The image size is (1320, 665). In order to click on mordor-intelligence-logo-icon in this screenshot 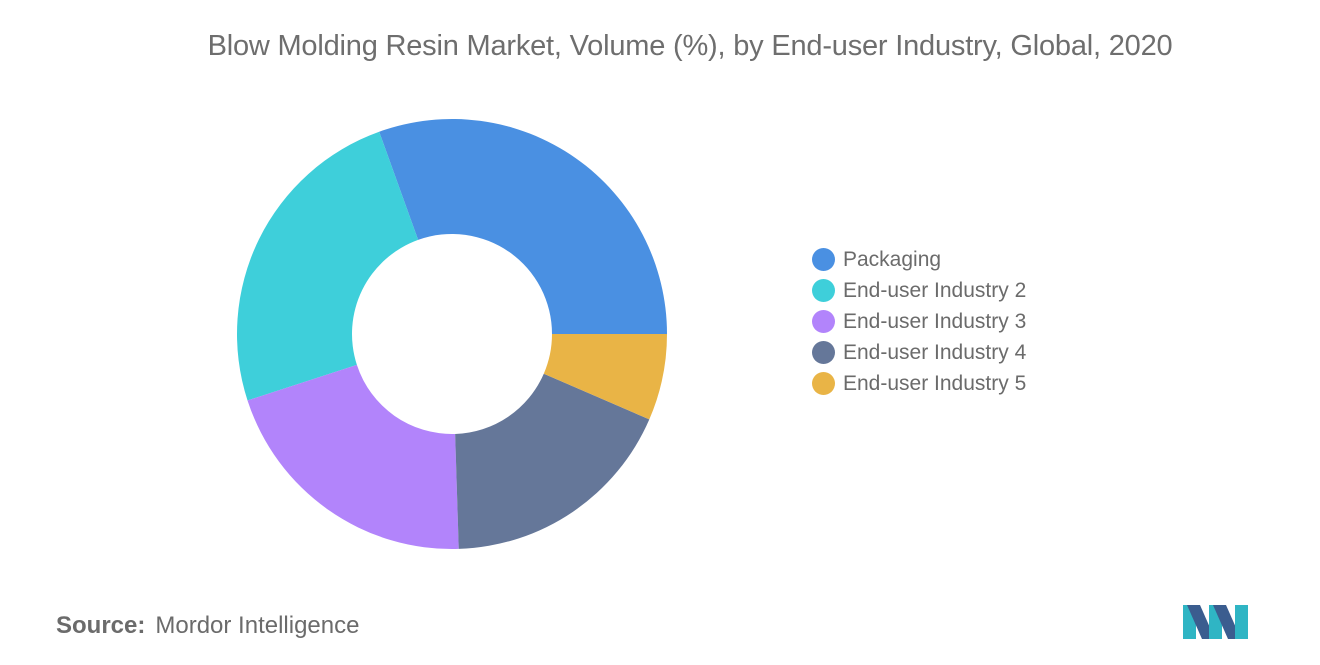, I will do `click(1215, 622)`.